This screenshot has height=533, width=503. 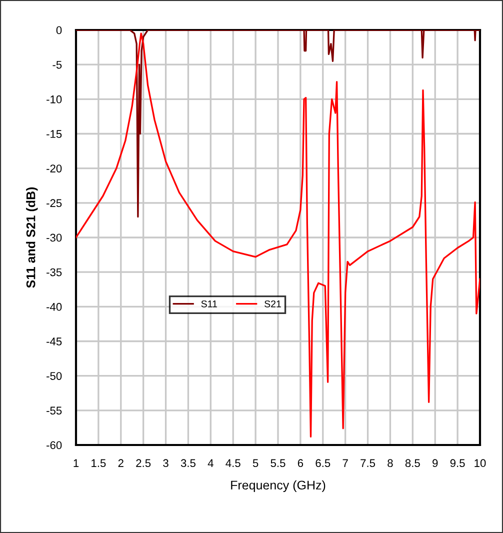 I want to click on y-tick-label: -55, so click(x=54, y=410).